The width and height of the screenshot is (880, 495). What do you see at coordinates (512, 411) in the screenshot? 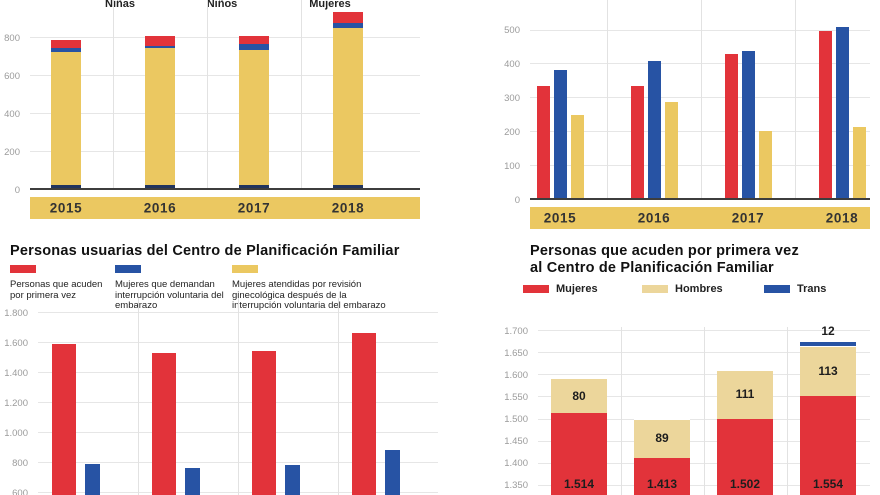
I see `y-axis-labels: 1.700 1.650 1.600 1.550 1.500 1.450 1.400 1.350` at bounding box center [512, 411].